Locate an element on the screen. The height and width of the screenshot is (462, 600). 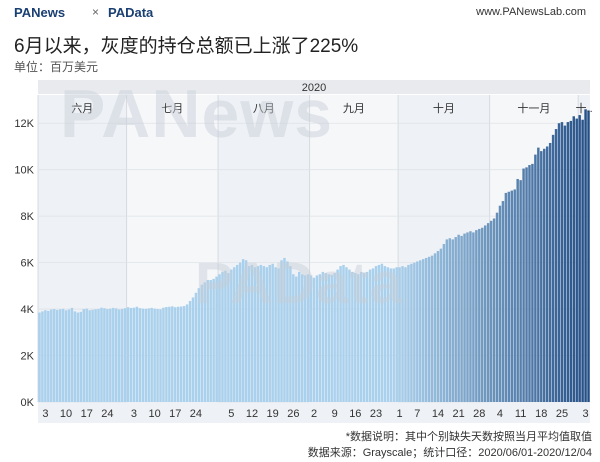
x-tick-label: 1 is located at coordinates (400, 414).